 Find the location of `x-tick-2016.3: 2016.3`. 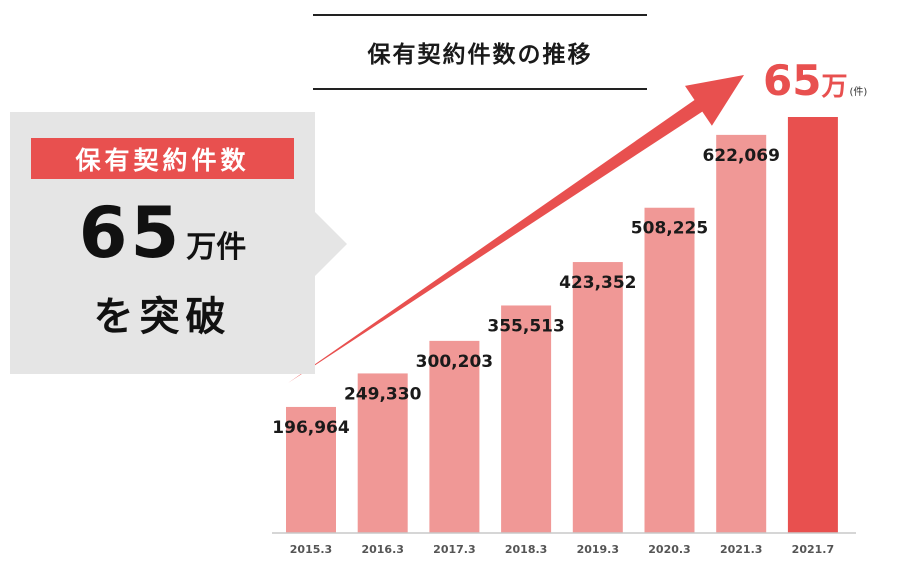

x-tick-2016.3: 2016.3 is located at coordinates (382, 549).